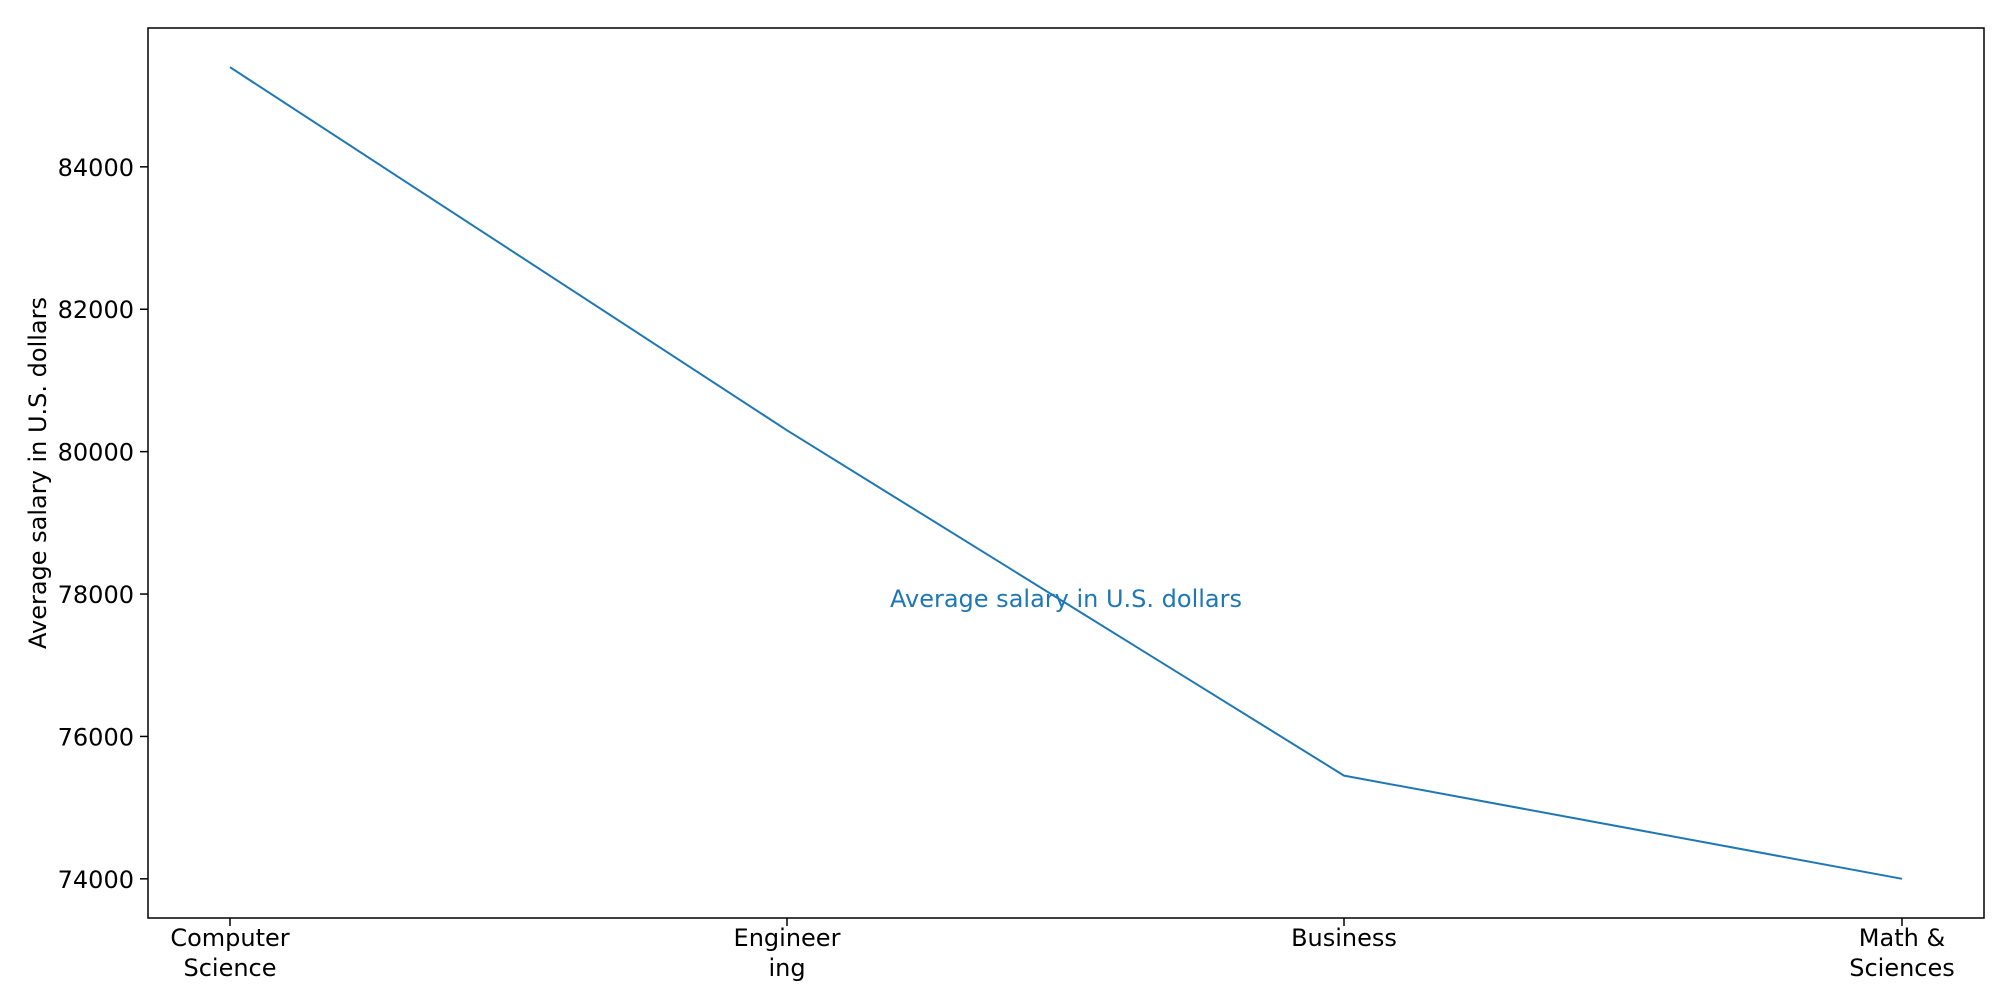 Image resolution: width=2000 pixels, height=1000 pixels. I want to click on x-tick-label: Sciences, so click(1902, 968).